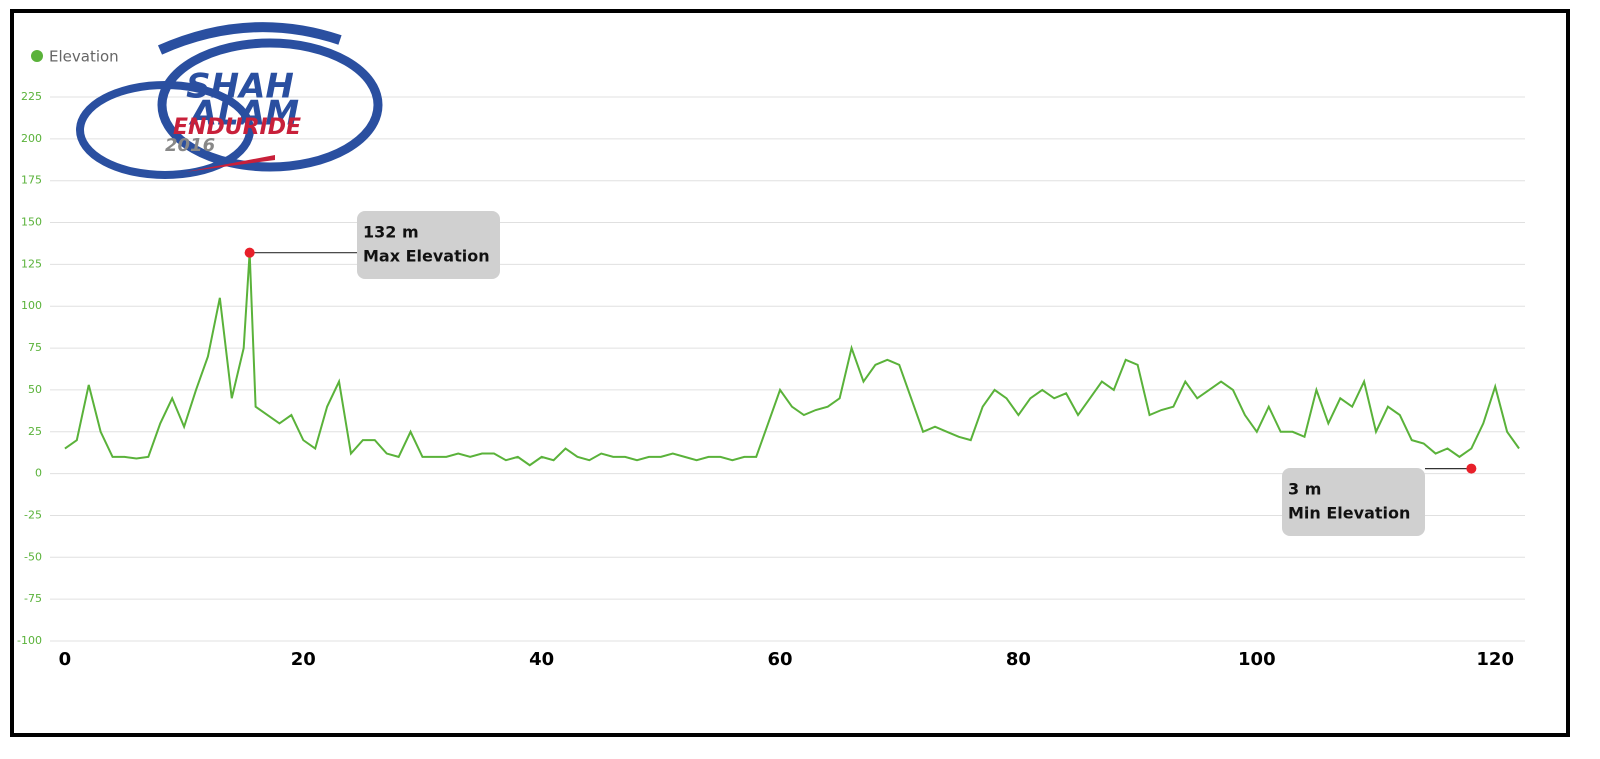 Image resolution: width=1600 pixels, height=759 pixels. Describe the element at coordinates (65, 659) in the screenshot. I see `x-tick-label: 0` at that location.